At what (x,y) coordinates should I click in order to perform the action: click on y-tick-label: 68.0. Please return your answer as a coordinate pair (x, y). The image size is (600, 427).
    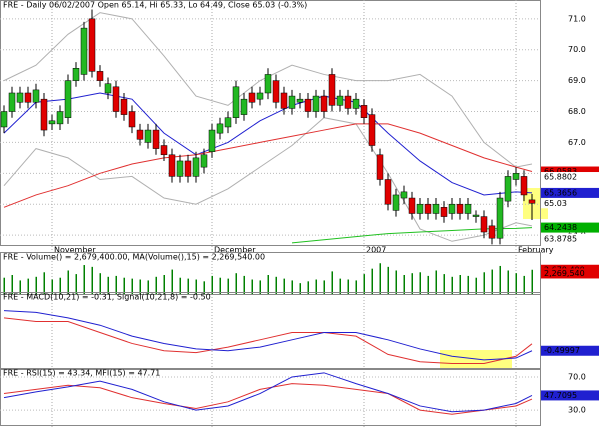
    Looking at the image, I should click on (577, 111).